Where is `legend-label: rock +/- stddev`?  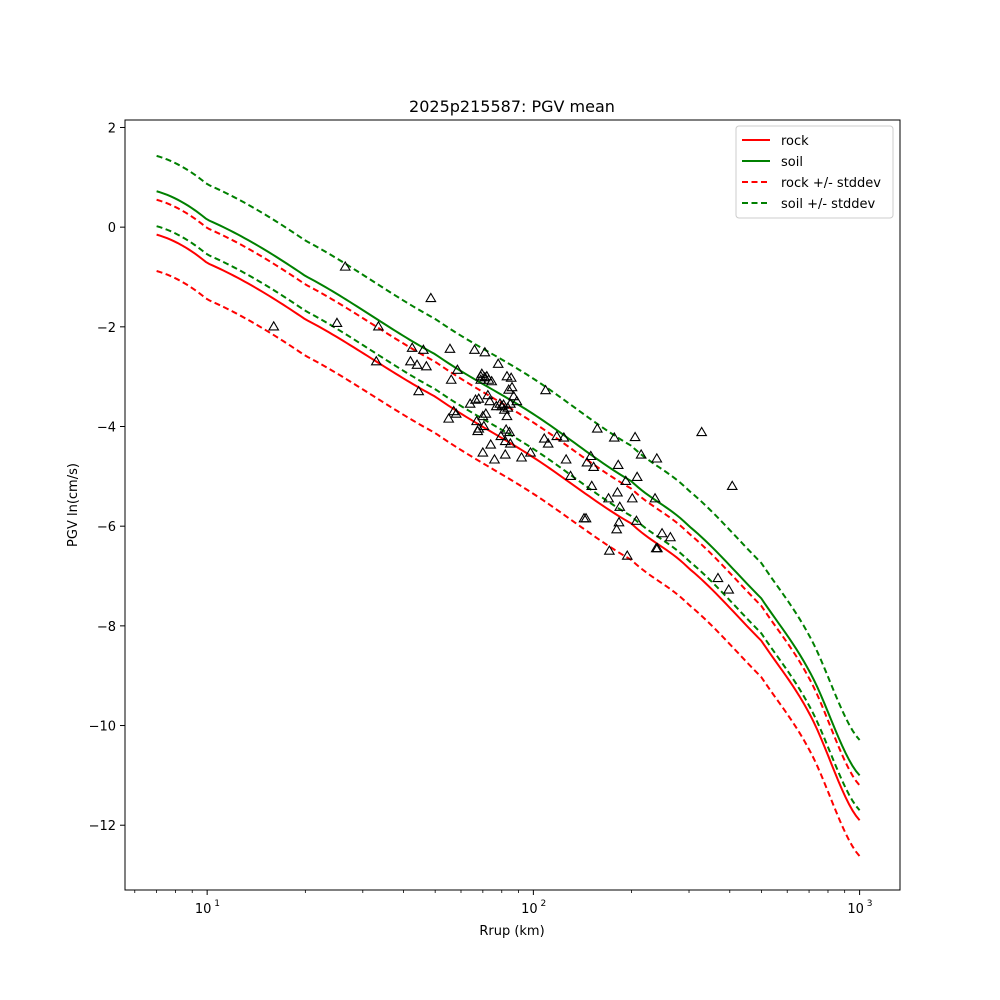
legend-label: rock +/- stddev is located at coordinates (831, 183).